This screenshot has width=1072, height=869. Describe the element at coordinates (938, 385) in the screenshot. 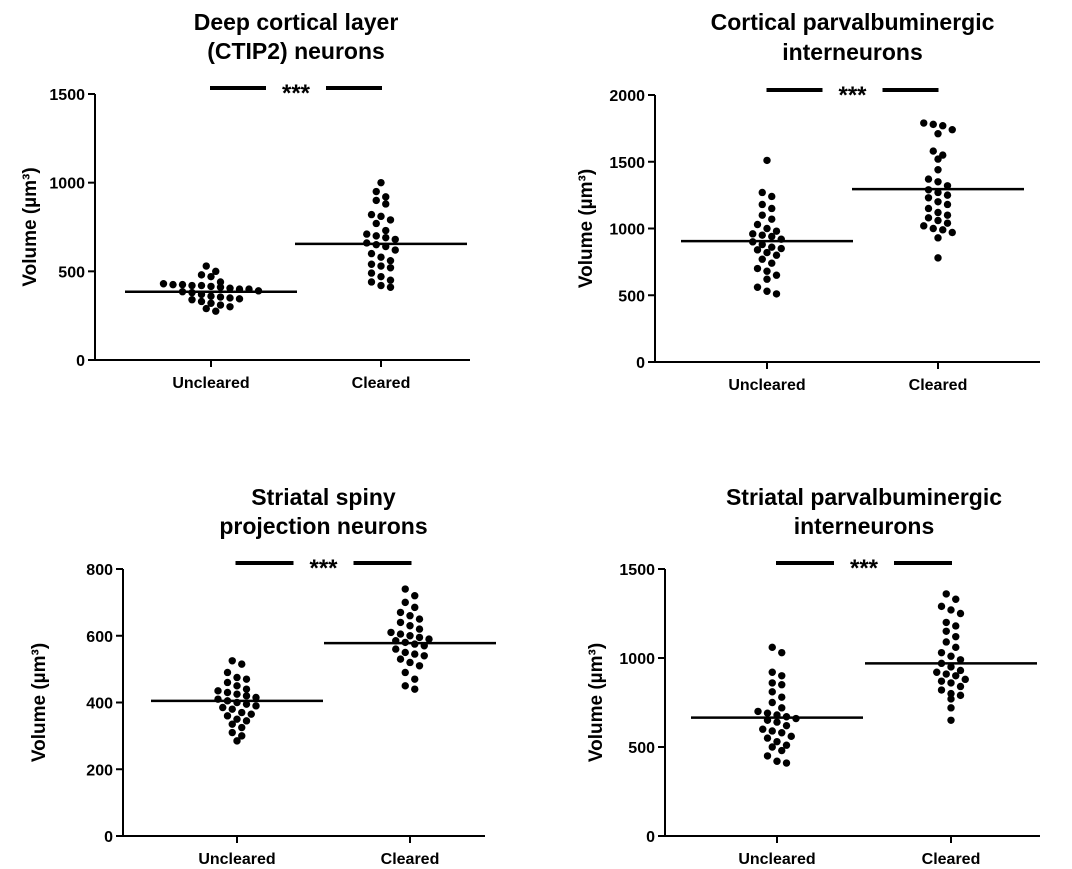

I see `x-tick-label: Cleared` at that location.